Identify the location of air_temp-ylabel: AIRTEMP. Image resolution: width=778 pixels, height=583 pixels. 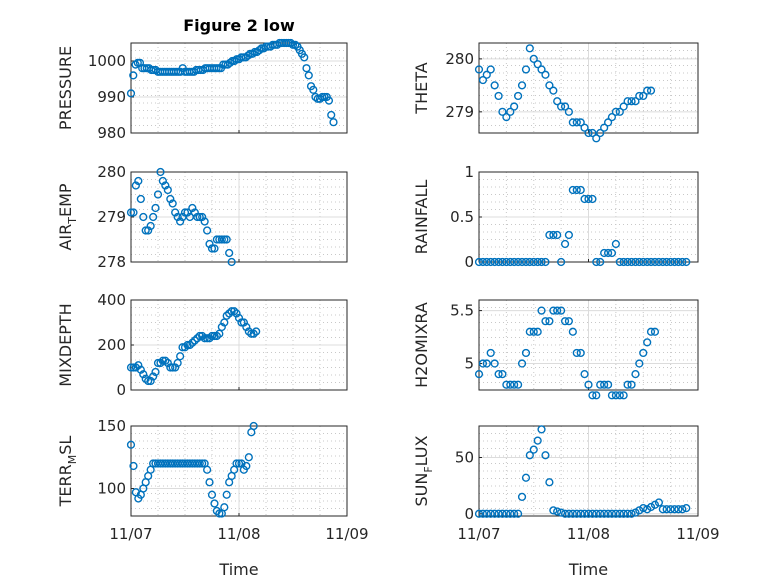
(67, 216).